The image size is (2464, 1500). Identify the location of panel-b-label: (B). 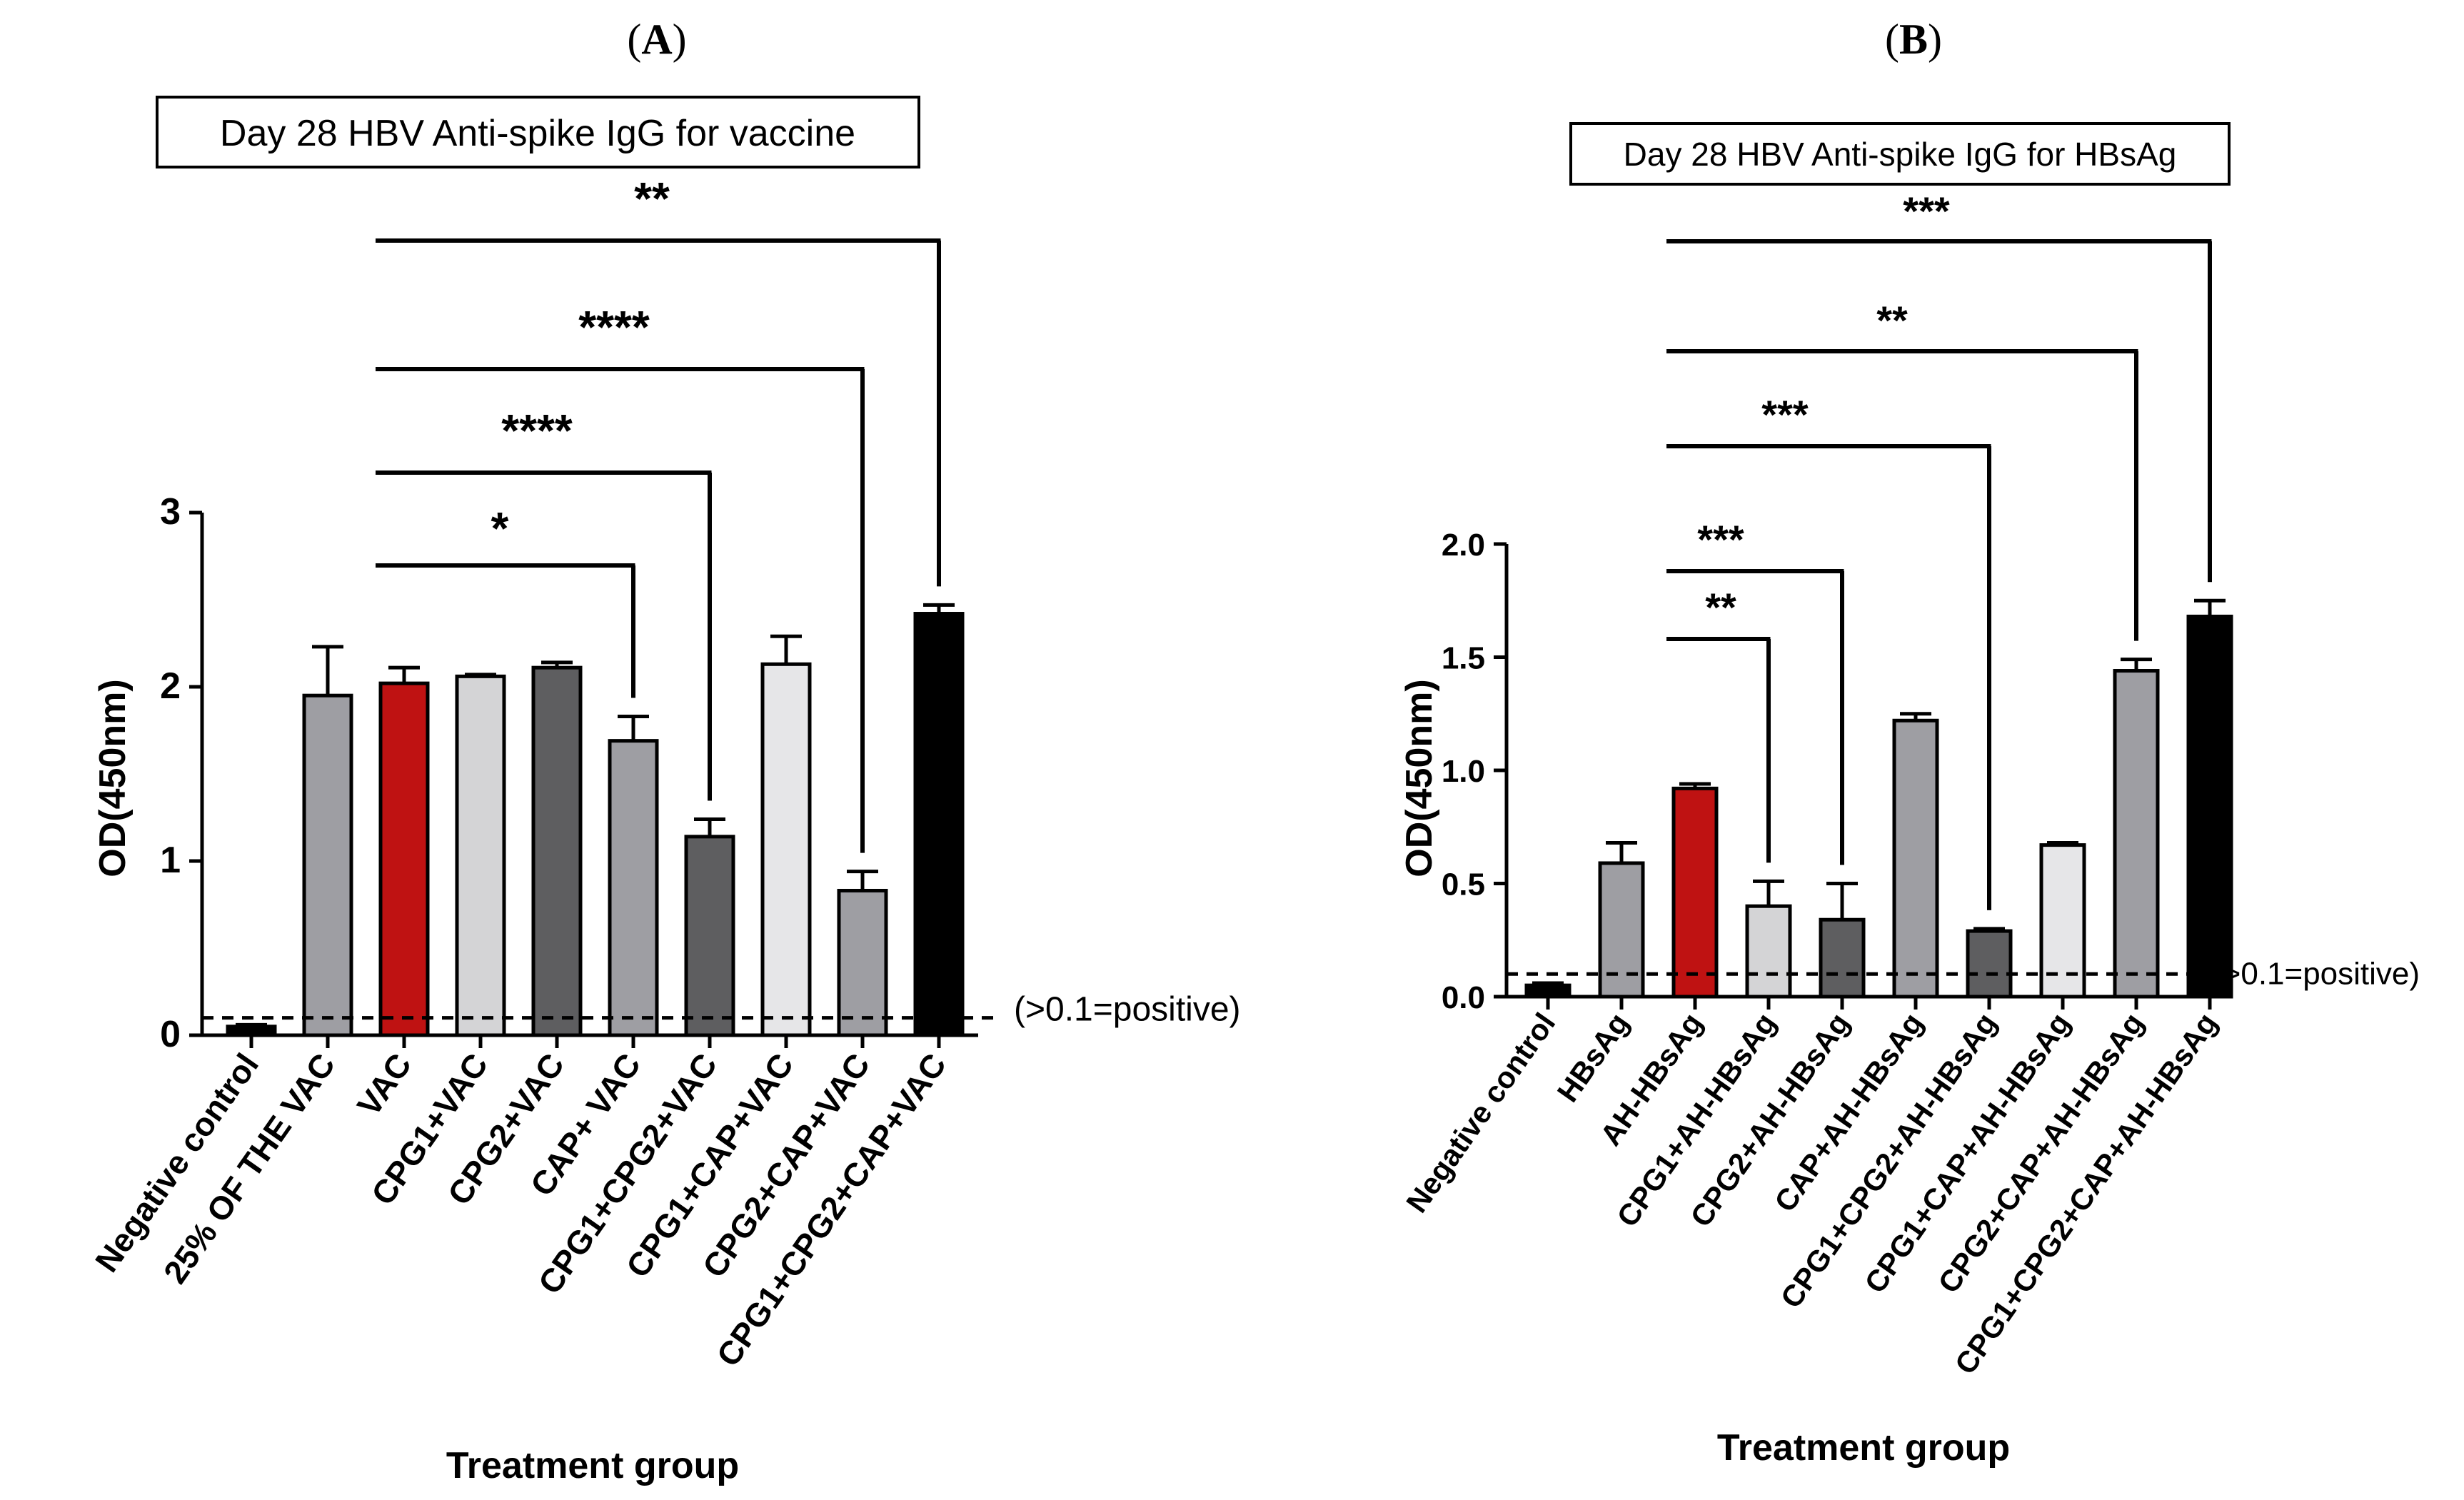
(1913, 39).